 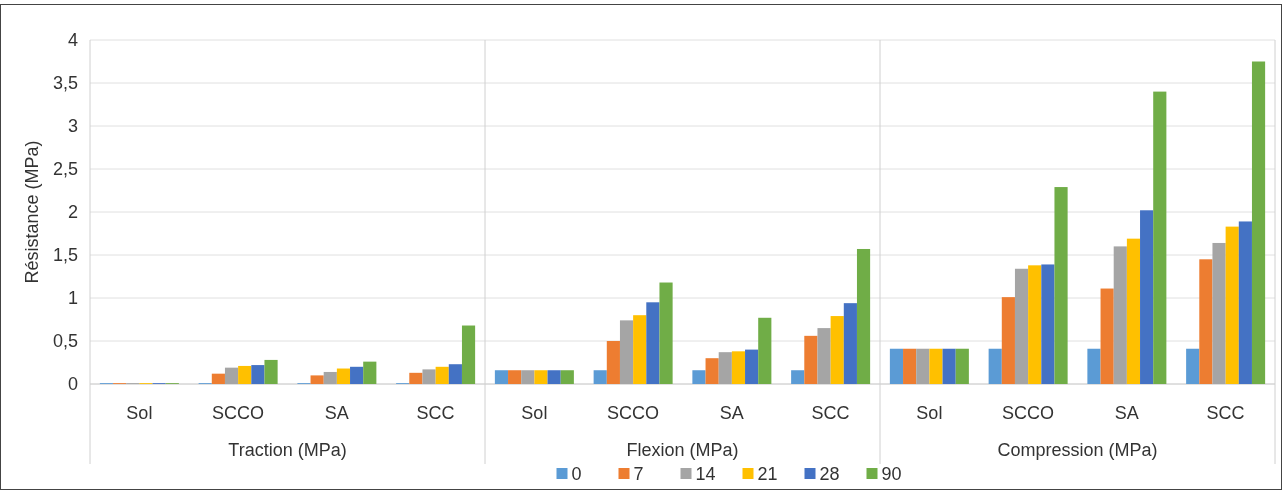 I want to click on y-tick-label: 2,5, so click(x=65, y=169).